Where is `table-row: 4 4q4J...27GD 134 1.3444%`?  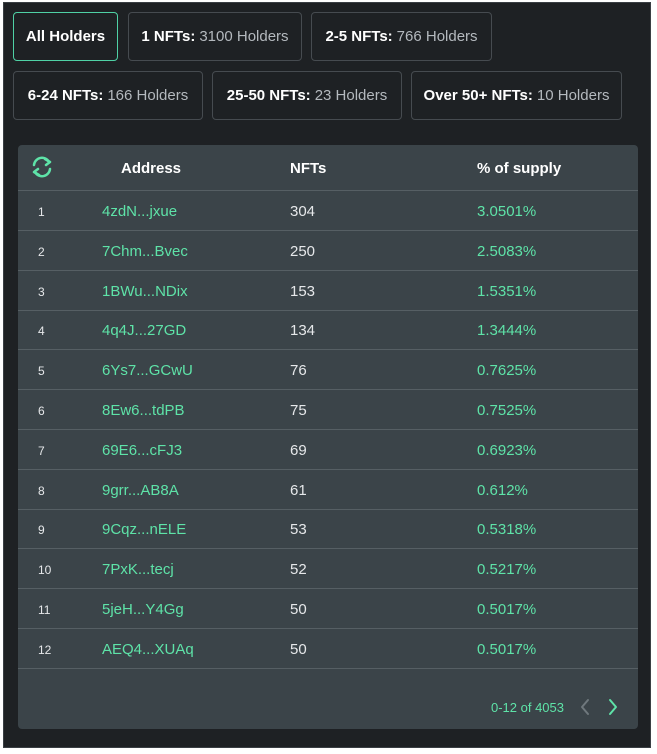
table-row: 4 4q4J...27GD 134 1.3444% is located at coordinates (328, 330).